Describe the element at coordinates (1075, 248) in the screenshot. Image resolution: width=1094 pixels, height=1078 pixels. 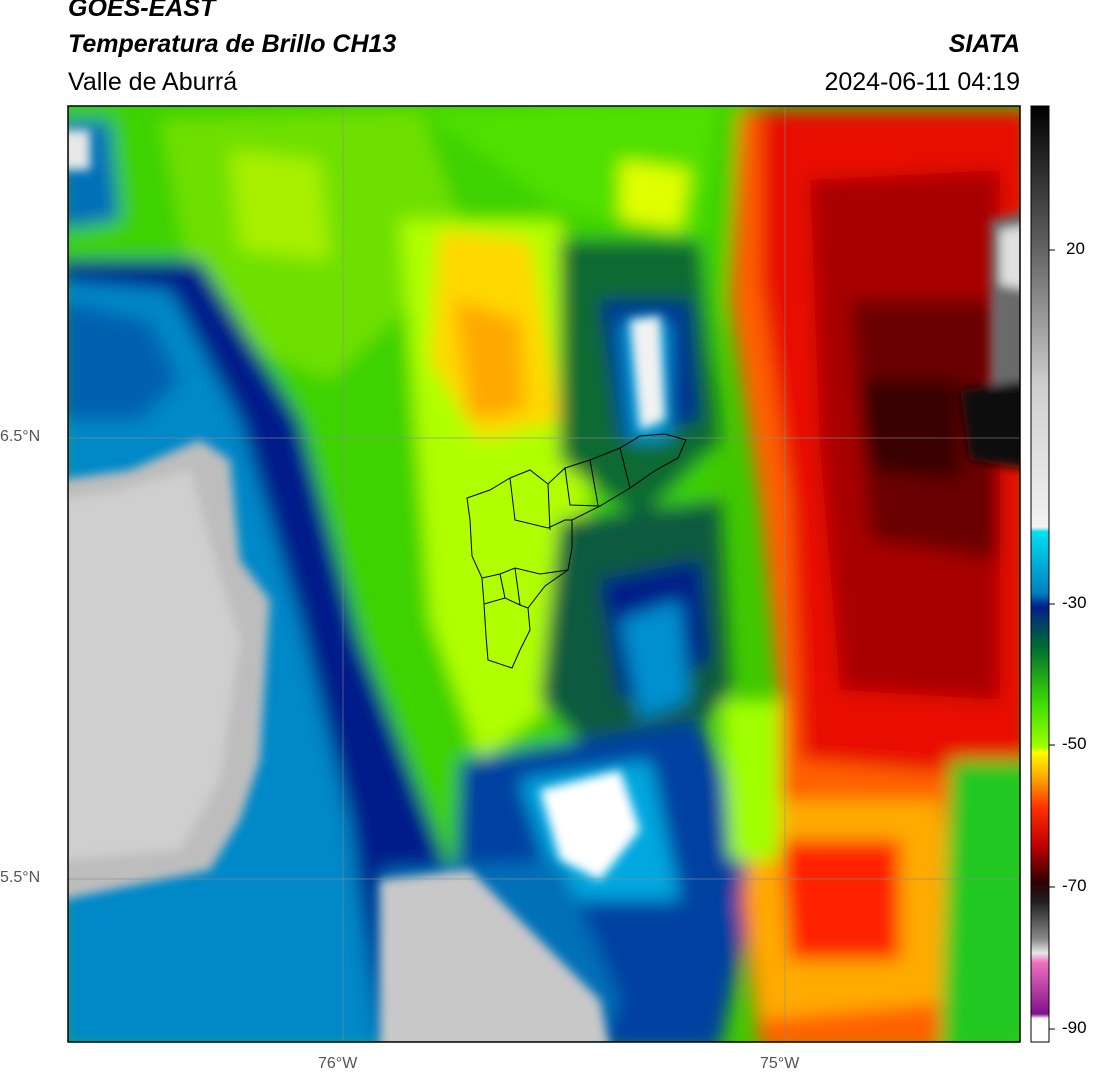
I see `colorbar-label-20: 20` at that location.